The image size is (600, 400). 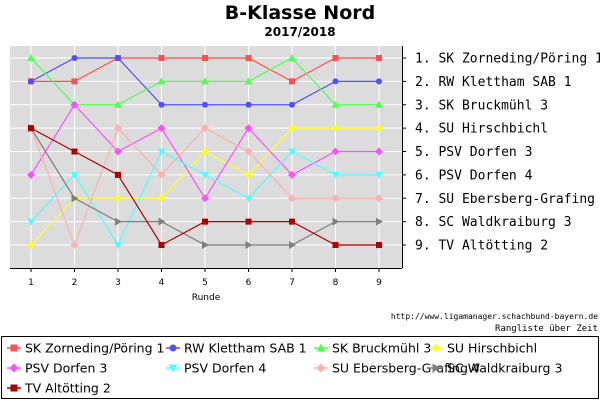 I want to click on legend-label: PSV Dorfen 4, so click(x=225, y=368).